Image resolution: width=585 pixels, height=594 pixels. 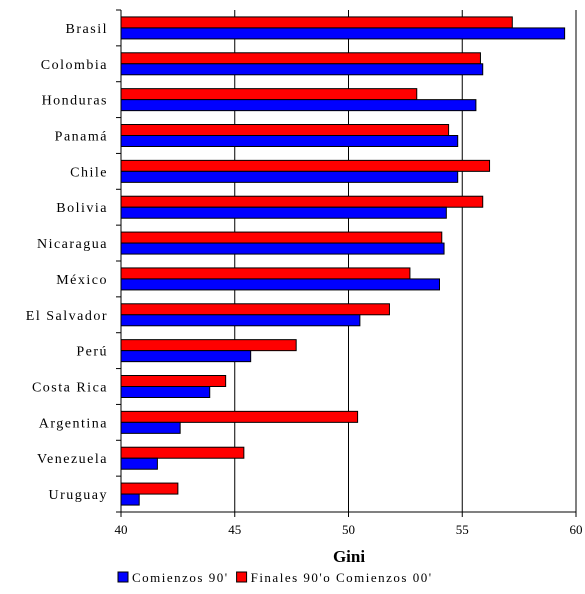 I want to click on legend-swatch-finales, so click(x=242, y=577).